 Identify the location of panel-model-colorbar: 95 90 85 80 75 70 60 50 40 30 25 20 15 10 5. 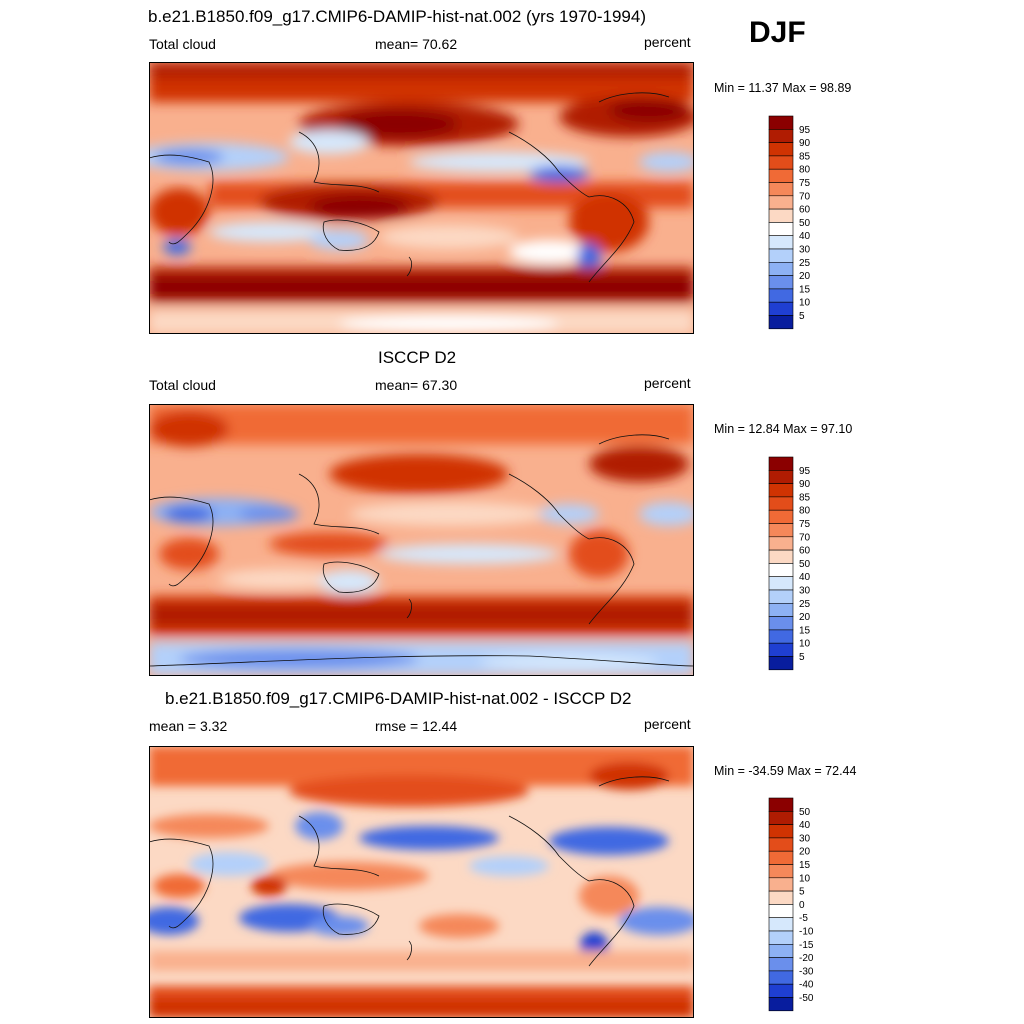
(798, 222).